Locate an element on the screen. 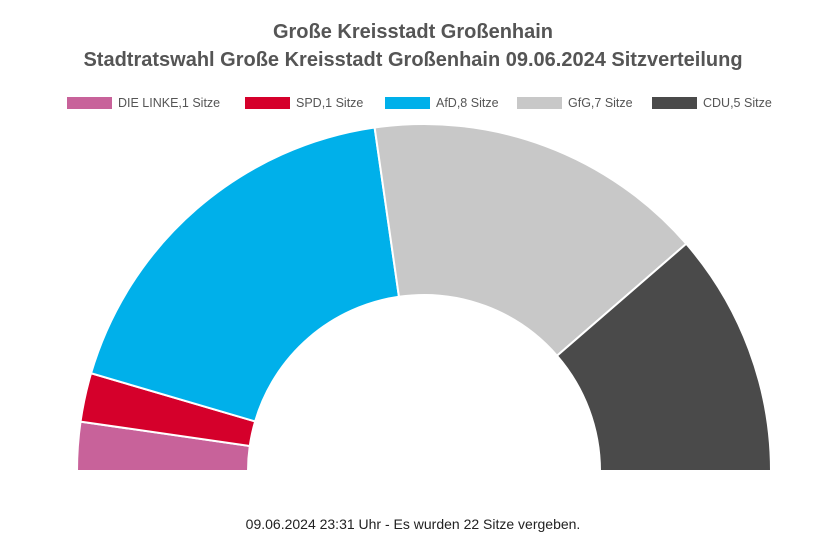 The width and height of the screenshot is (826, 543). legend-label-afd: AfD,8 Sitze is located at coordinates (467, 103).